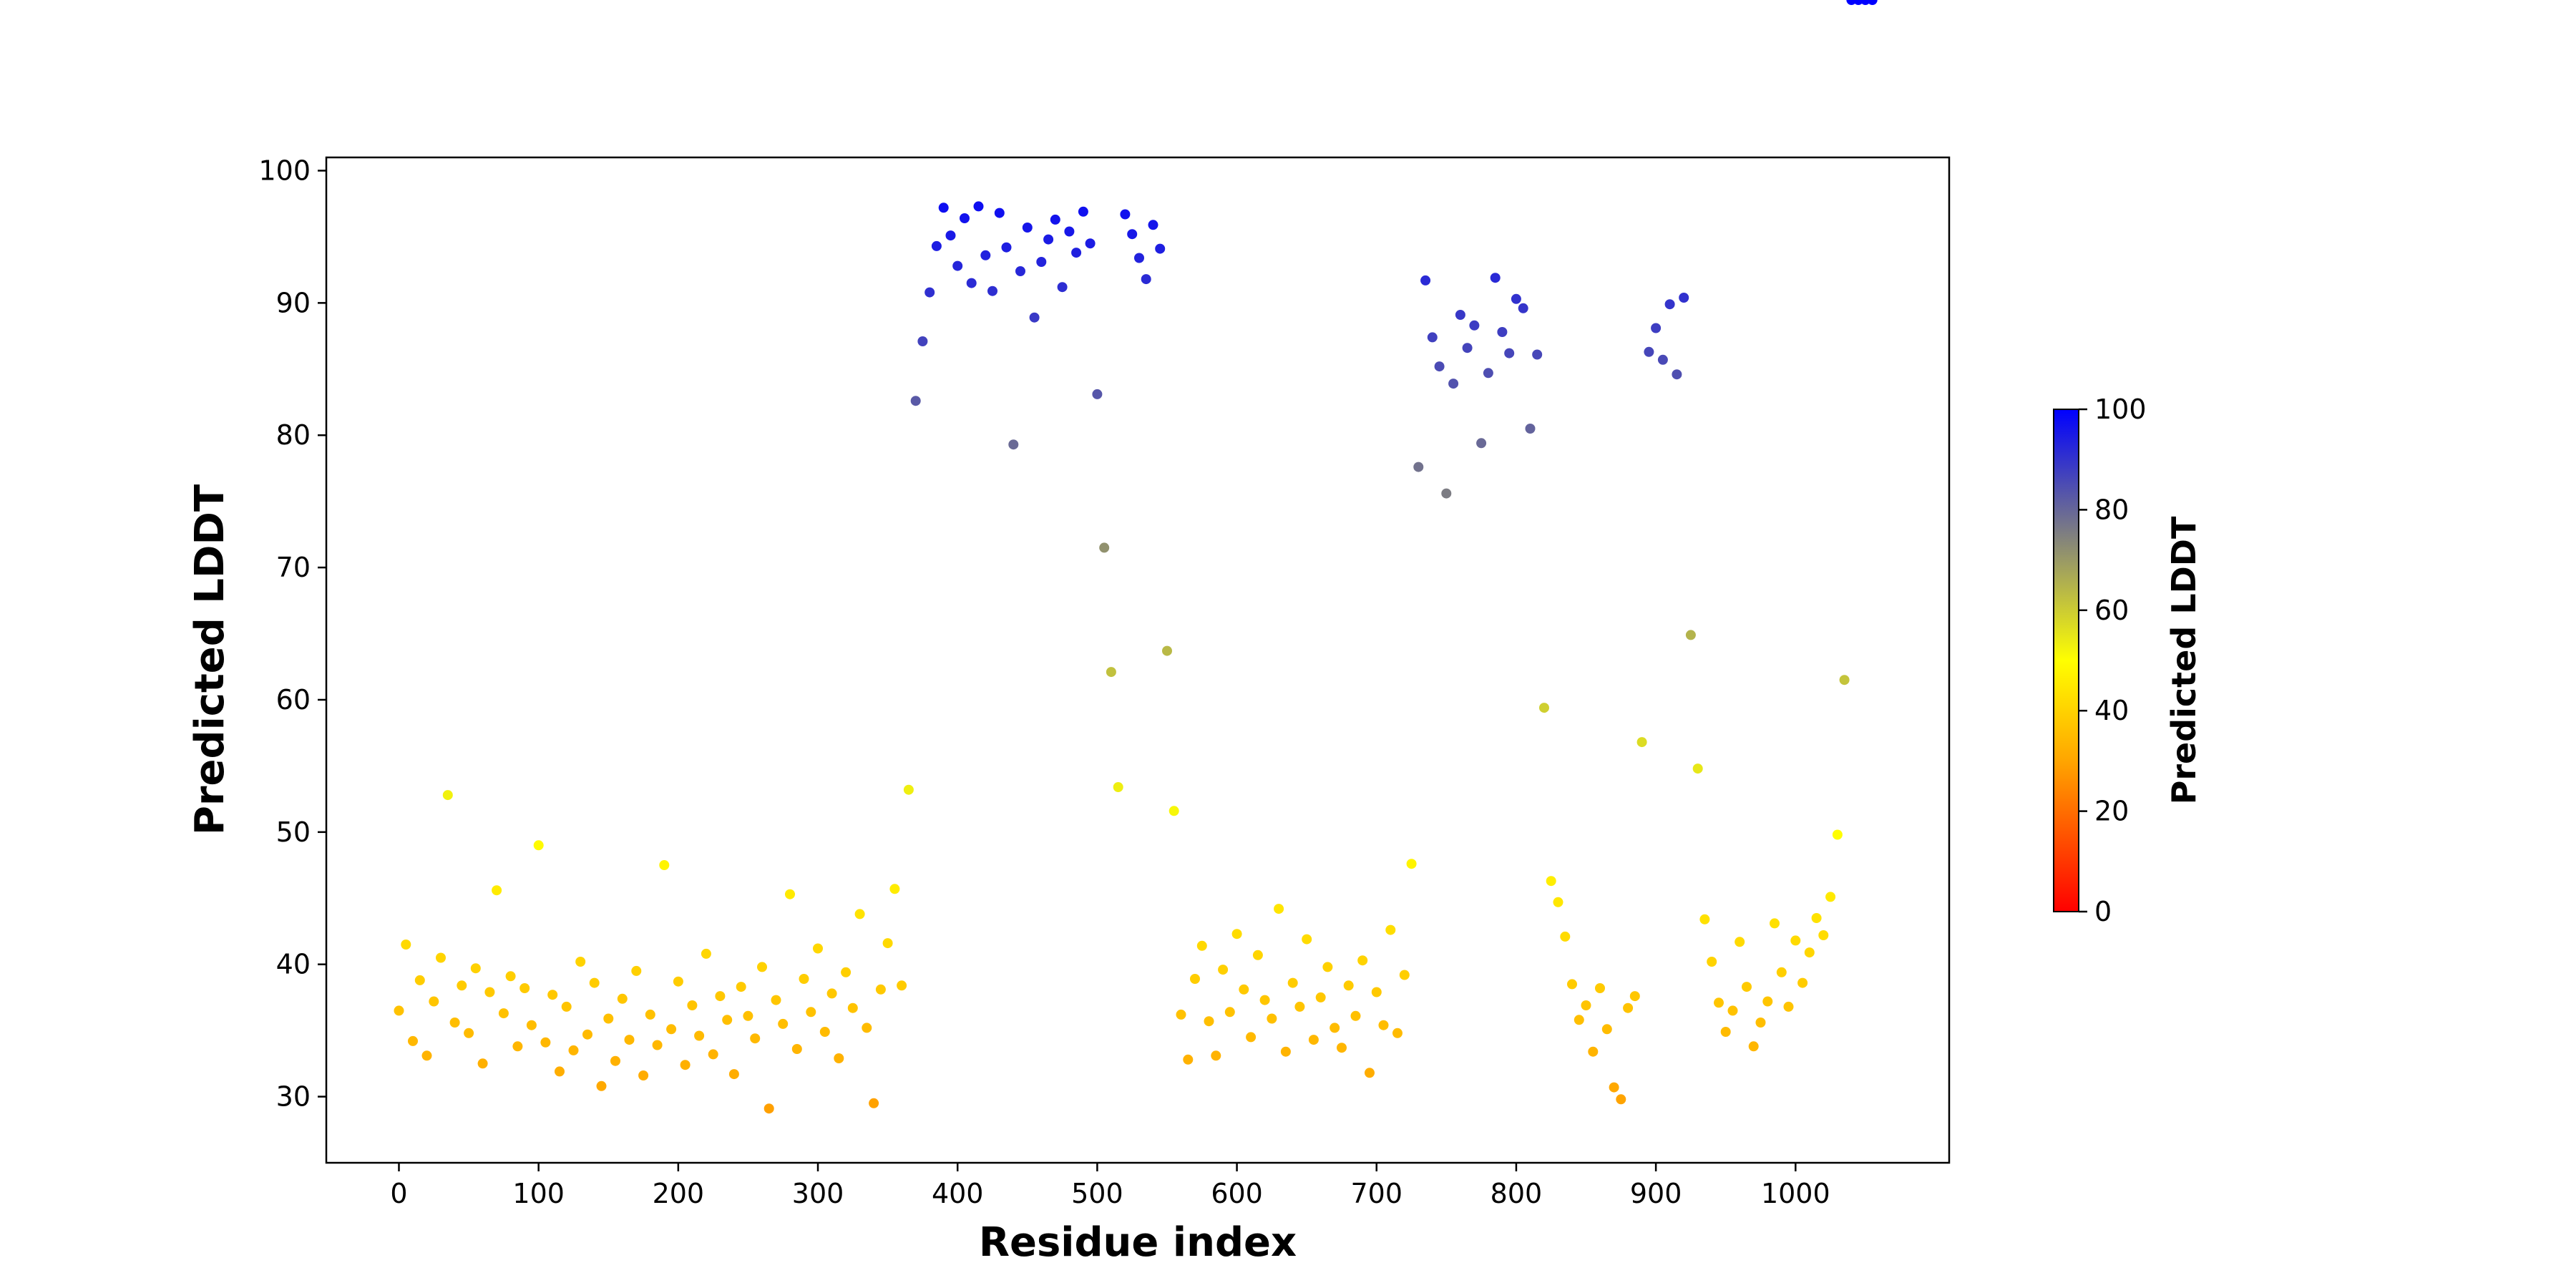  I want to click on x-tick-label: 800, so click(1517, 1193).